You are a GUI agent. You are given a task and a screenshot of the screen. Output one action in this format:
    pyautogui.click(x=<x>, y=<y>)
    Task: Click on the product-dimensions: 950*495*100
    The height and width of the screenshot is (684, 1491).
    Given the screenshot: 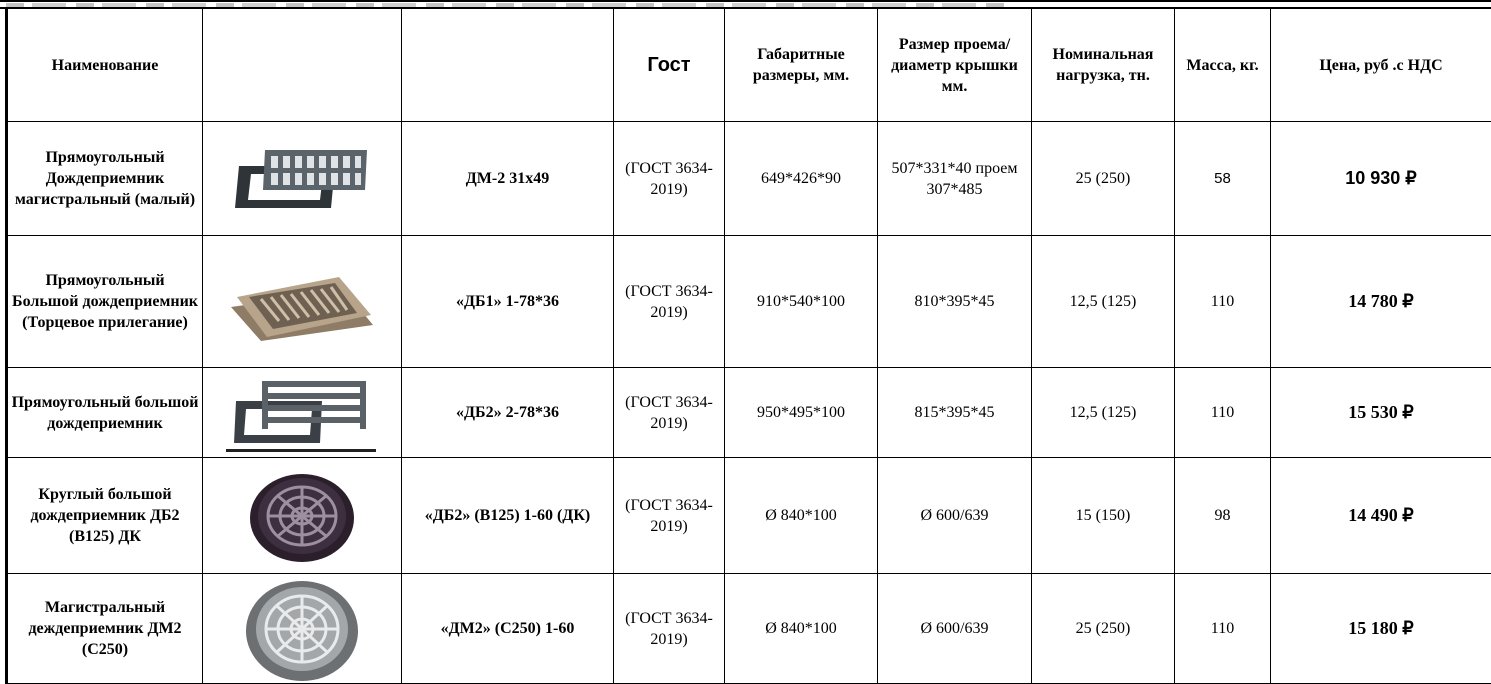 What is the action you would take?
    pyautogui.click(x=801, y=413)
    